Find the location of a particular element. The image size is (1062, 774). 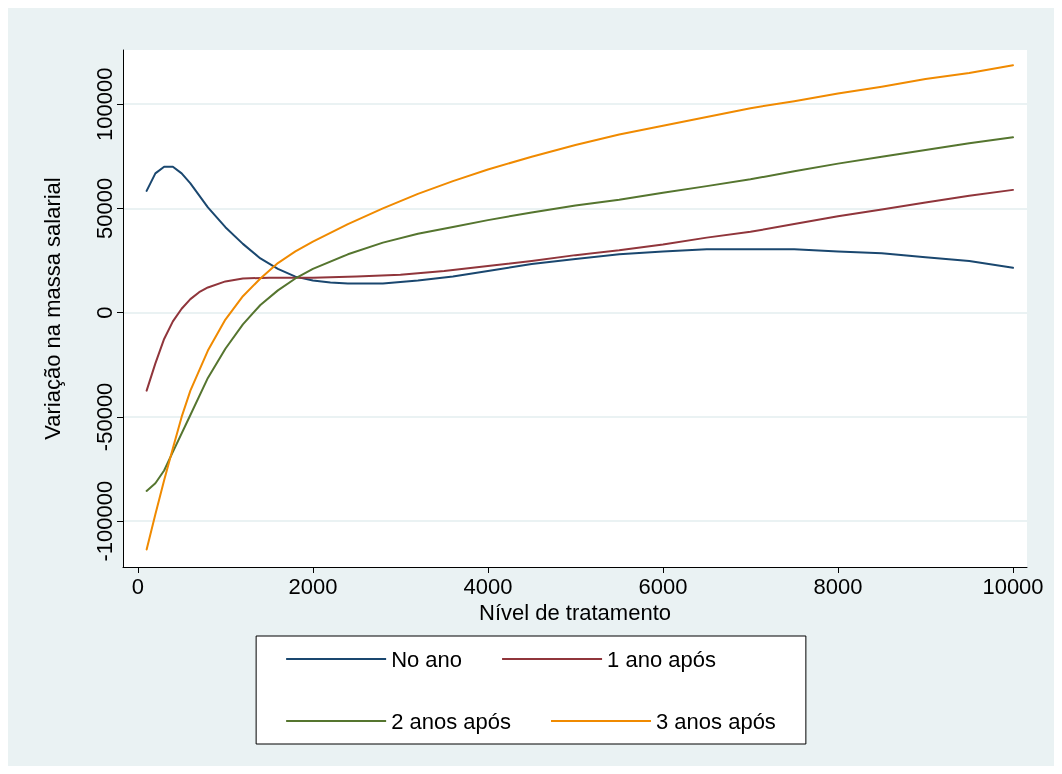

y-axis-title: Variação na massa salarial is located at coordinates (52, 308).